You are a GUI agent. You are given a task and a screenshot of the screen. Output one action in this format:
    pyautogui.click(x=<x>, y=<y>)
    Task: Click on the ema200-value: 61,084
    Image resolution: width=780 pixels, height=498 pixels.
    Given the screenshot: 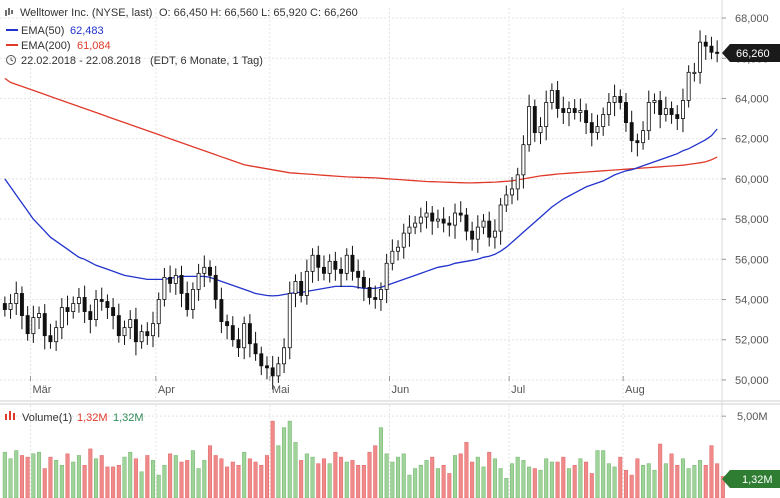 What is the action you would take?
    pyautogui.click(x=94, y=46)
    